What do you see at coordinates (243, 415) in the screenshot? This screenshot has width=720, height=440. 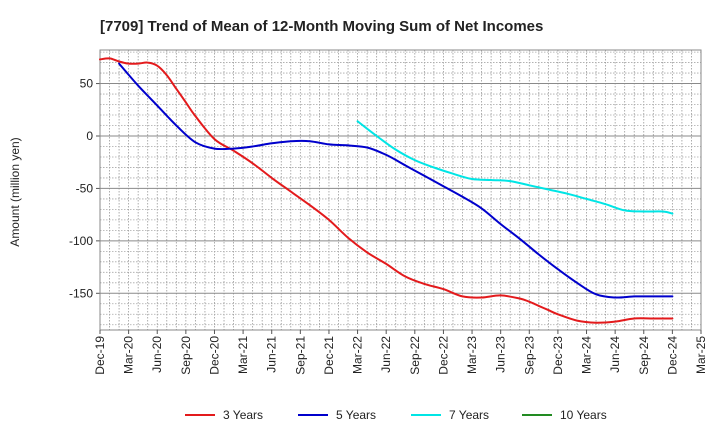 I see `legend-label-3-years: 3 Years` at bounding box center [243, 415].